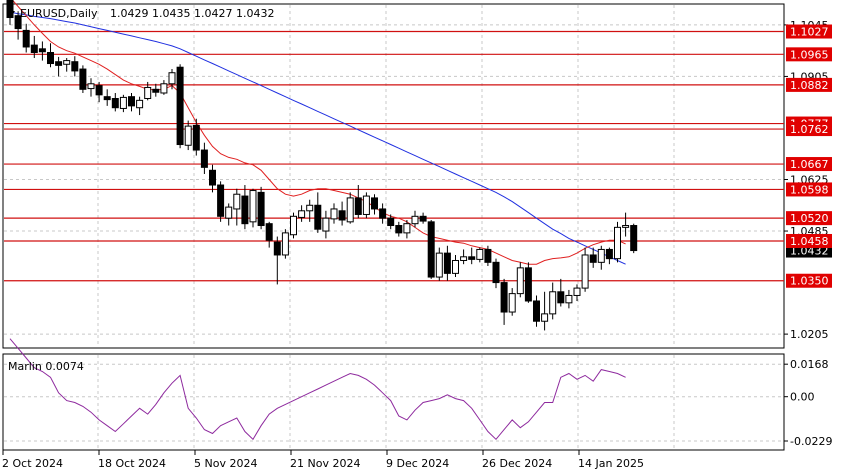 This screenshot has width=841, height=474. Describe the element at coordinates (611, 463) in the screenshot. I see `time-tick-label: 14 Jan 2025` at that location.